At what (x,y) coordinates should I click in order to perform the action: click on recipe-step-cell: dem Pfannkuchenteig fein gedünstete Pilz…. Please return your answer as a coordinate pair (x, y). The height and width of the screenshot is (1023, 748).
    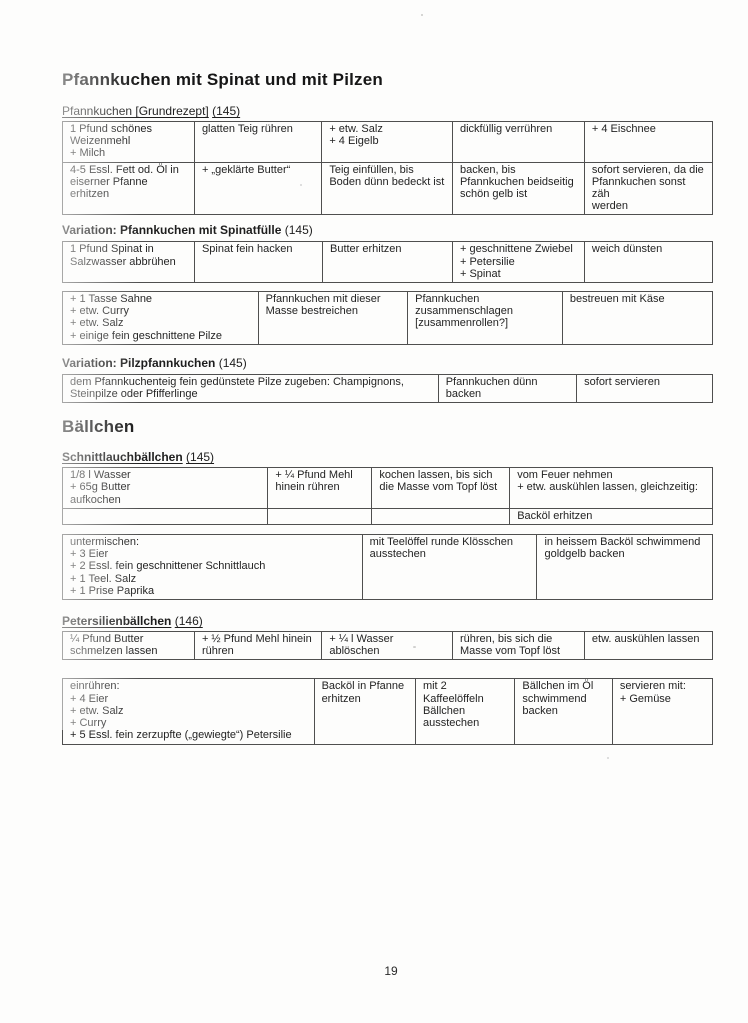
    Looking at the image, I should click on (250, 388).